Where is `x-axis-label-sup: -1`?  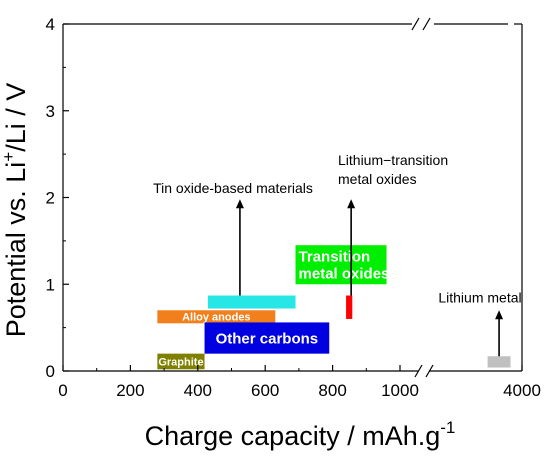
x-axis-label-sup: -1 is located at coordinates (447, 427).